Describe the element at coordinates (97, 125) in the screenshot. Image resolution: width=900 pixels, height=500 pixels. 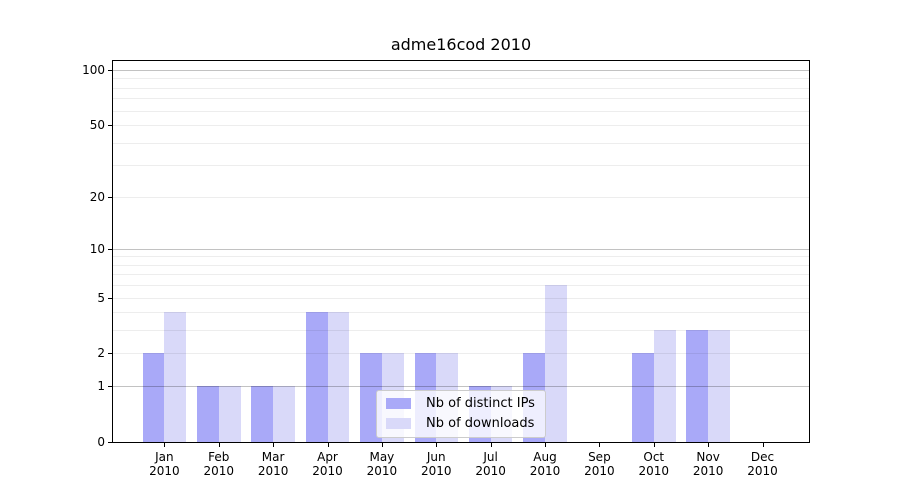
I see `y-tick-label: 50` at that location.